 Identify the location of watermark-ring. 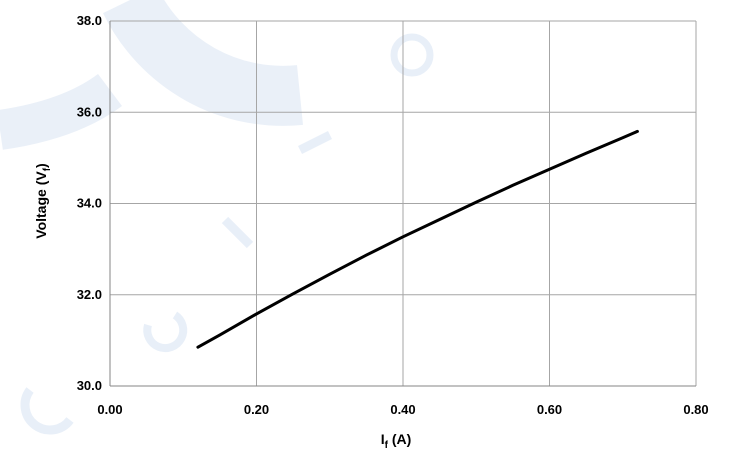
(412, 55).